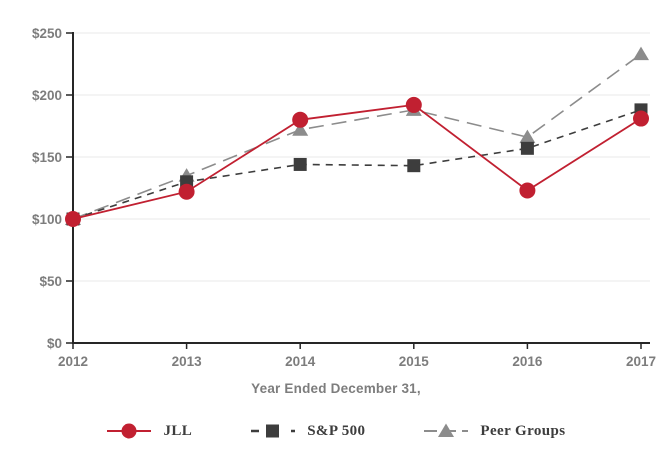 The image size is (672, 473). I want to click on y-tick-label: $150, so click(47, 157).